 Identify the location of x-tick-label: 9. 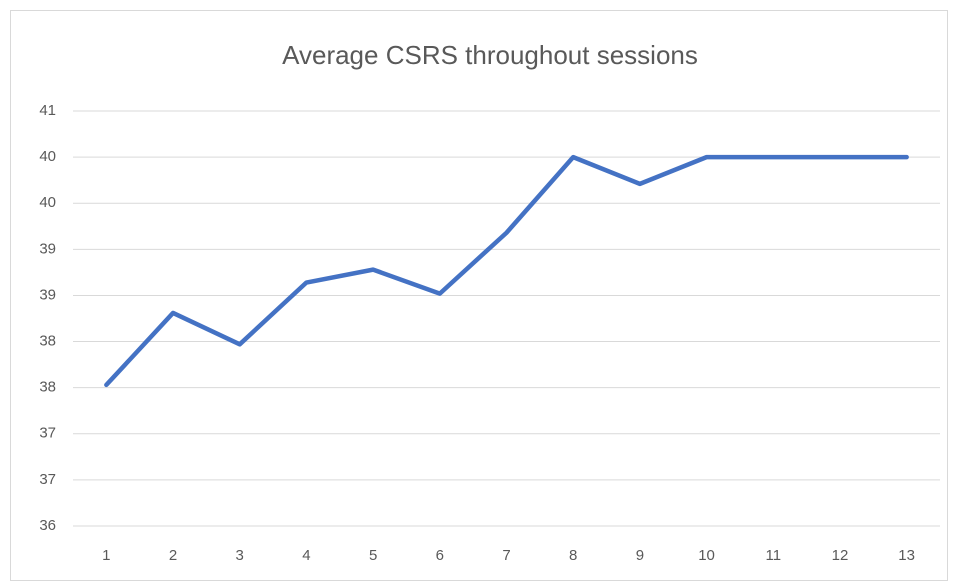
(640, 555).